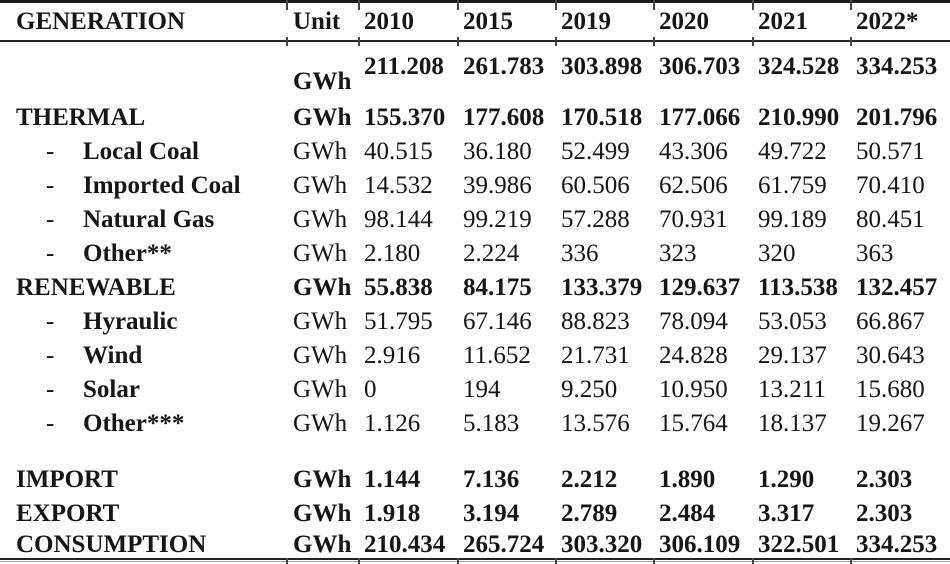 The image size is (950, 564). What do you see at coordinates (398, 185) in the screenshot?
I see `row-value: 14.532` at bounding box center [398, 185].